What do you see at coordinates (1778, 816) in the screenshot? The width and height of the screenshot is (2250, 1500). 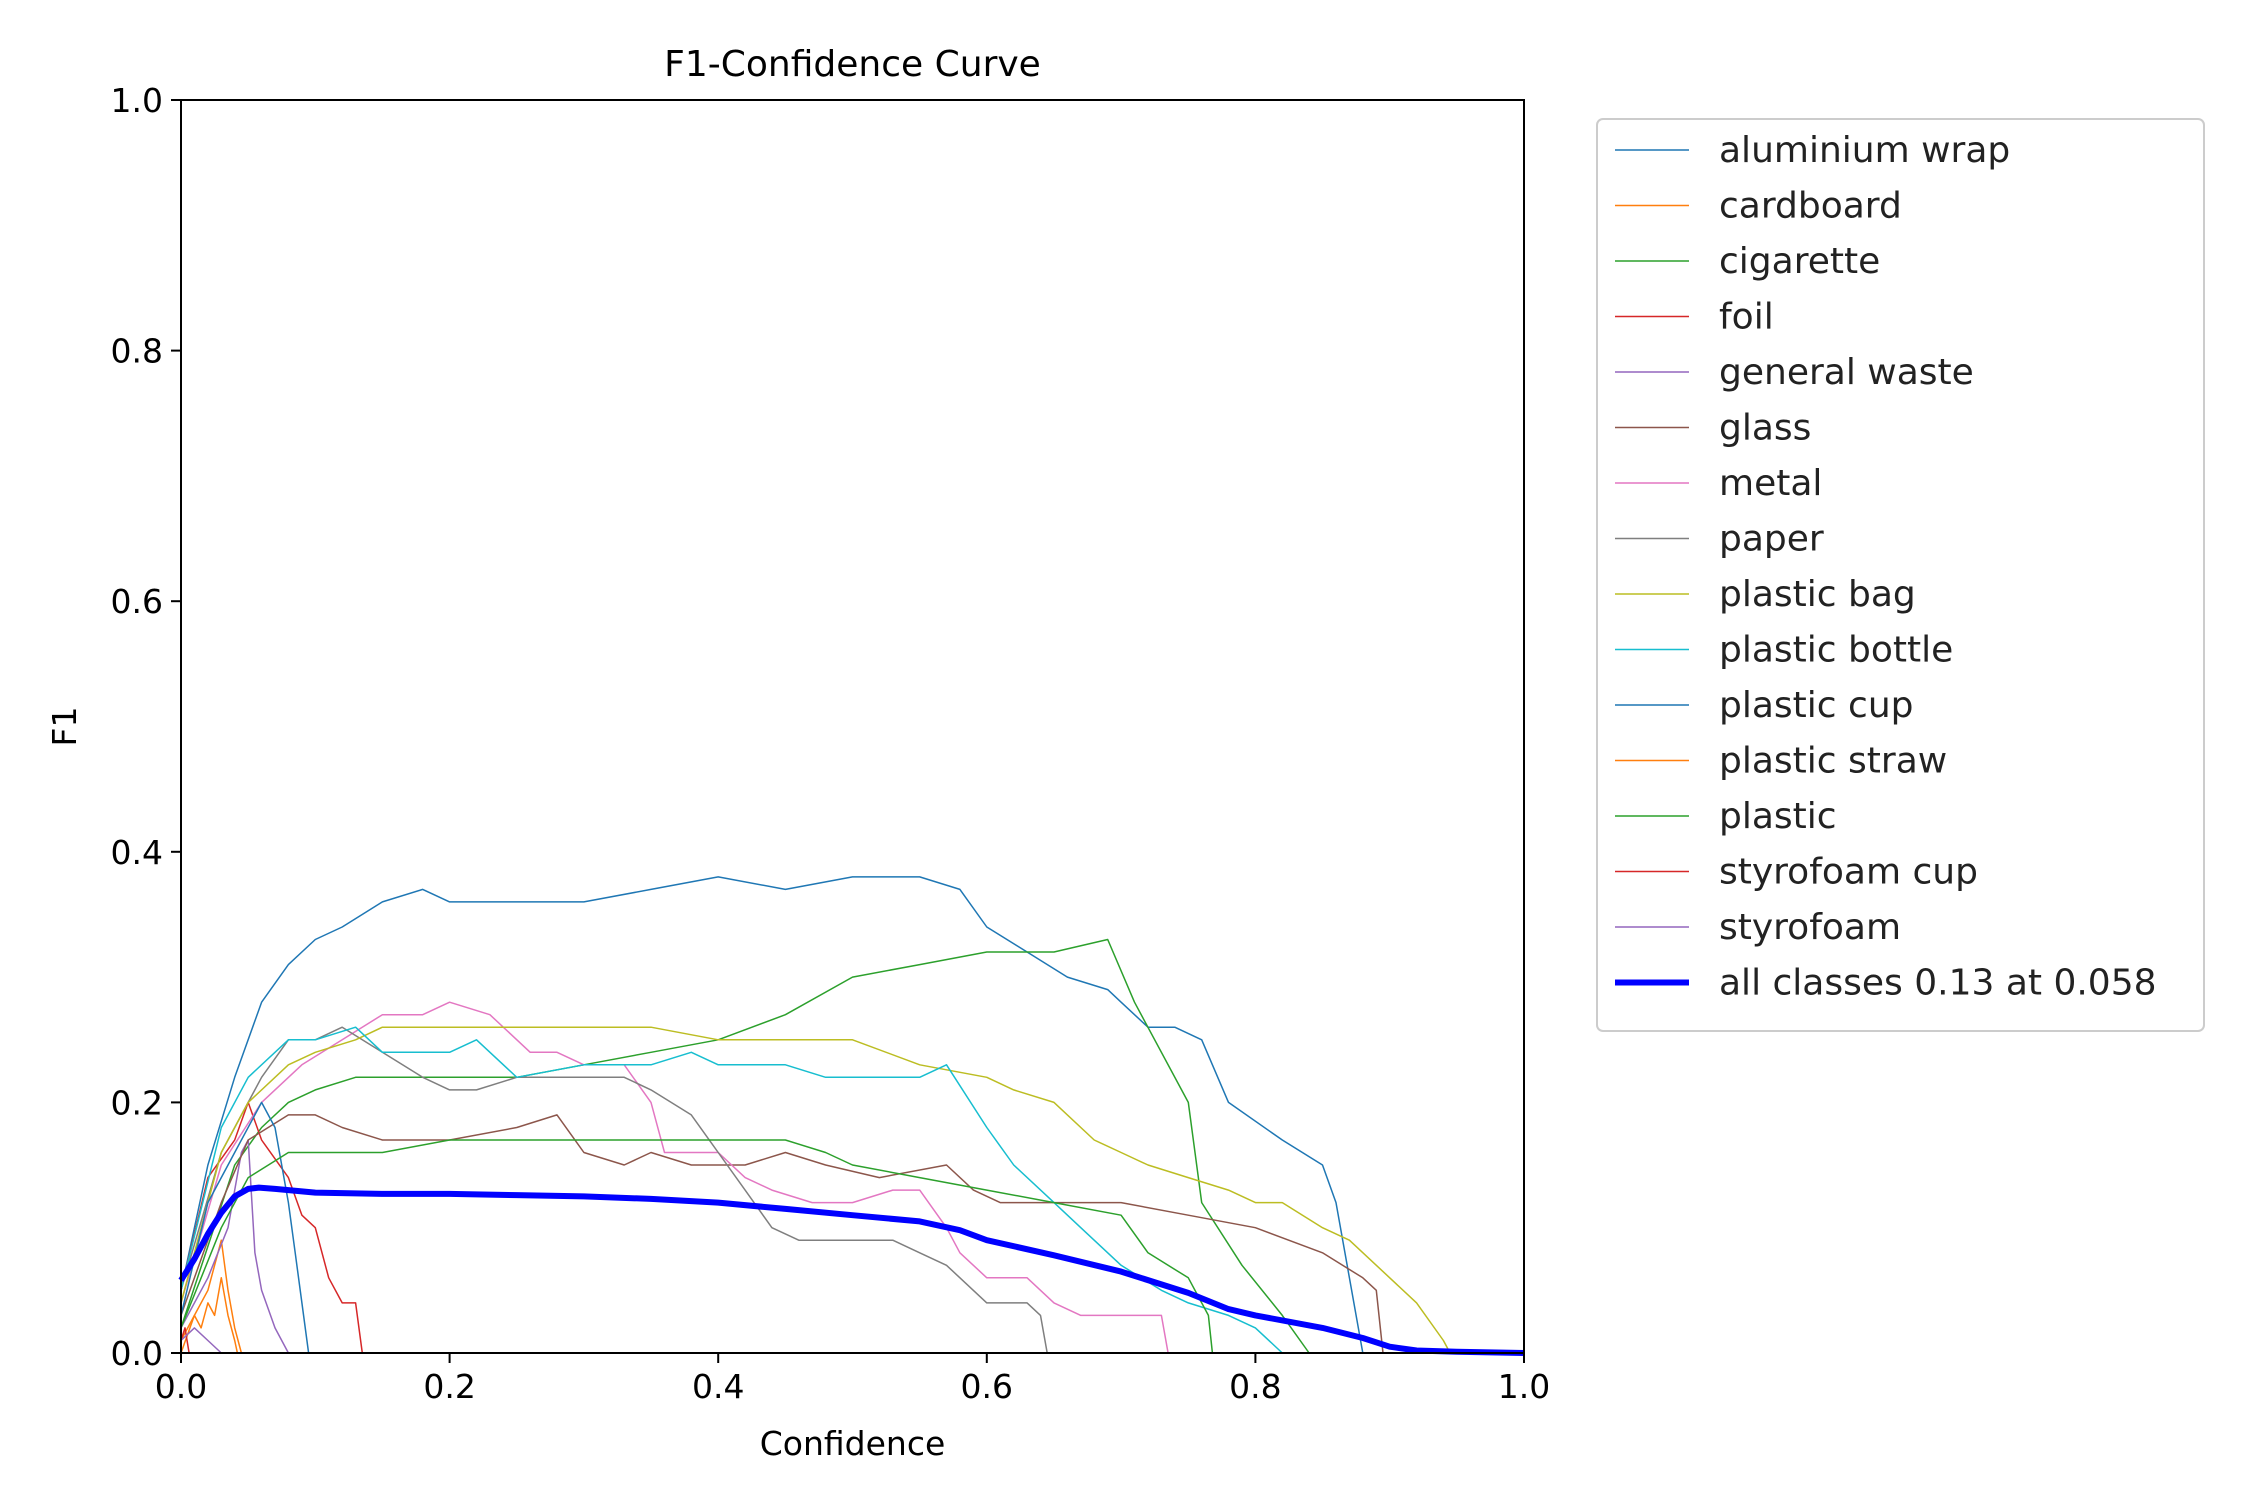 I see `legend-entry-label: plastic` at bounding box center [1778, 816].